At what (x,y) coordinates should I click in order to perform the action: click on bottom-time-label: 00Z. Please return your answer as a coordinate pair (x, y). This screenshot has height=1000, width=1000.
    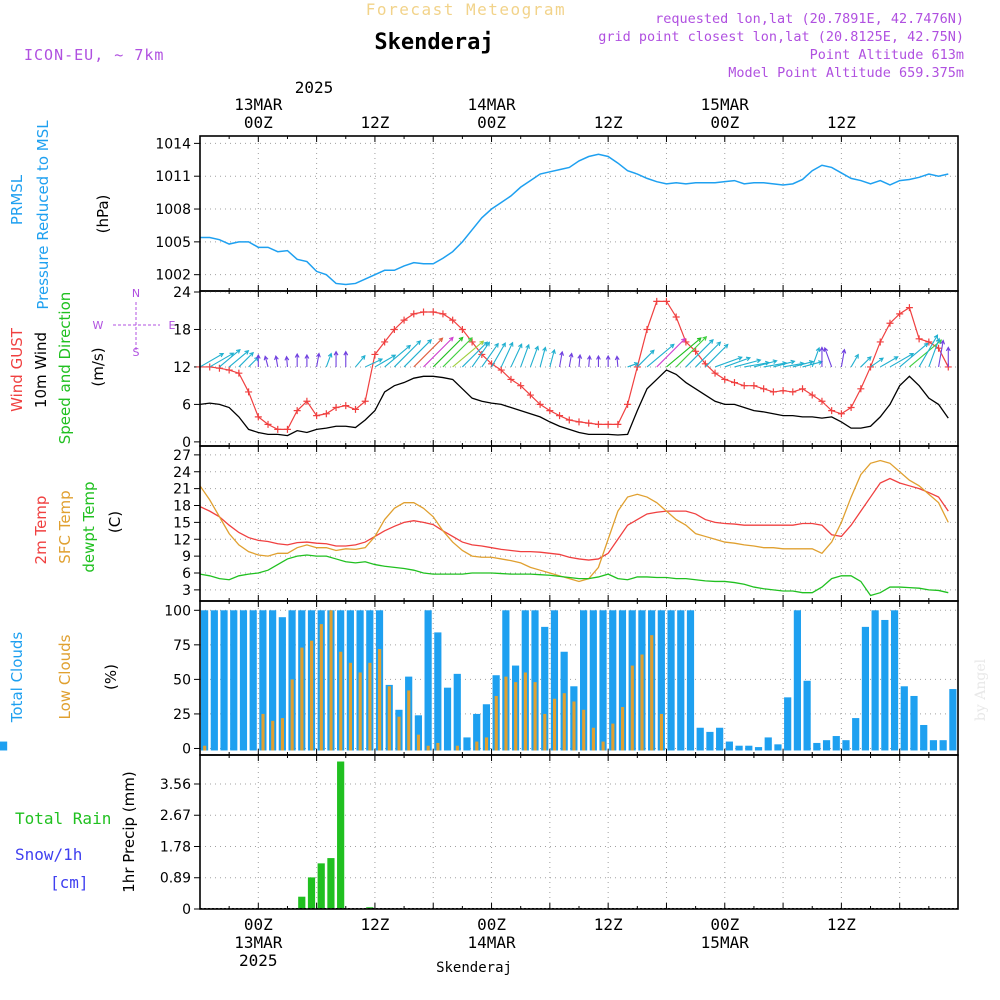
    Looking at the image, I should click on (258, 924).